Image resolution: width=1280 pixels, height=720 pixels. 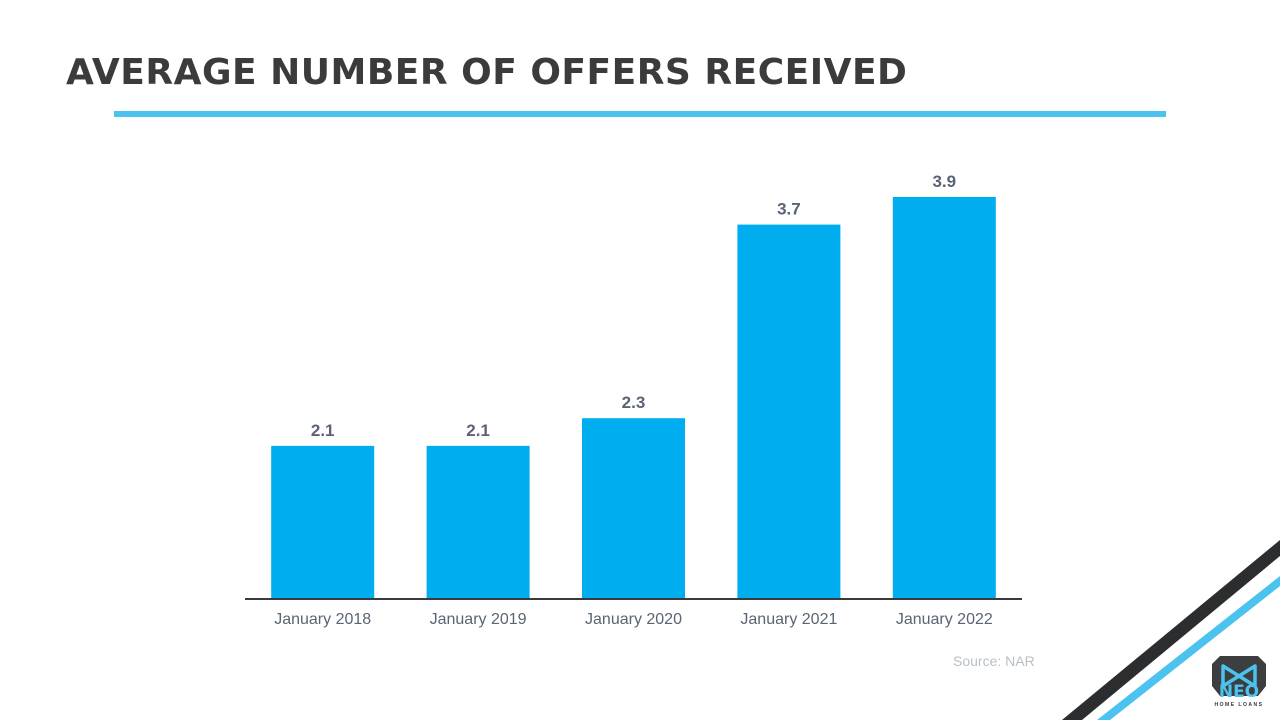 I want to click on dark-stripe, so click(x=1171, y=630).